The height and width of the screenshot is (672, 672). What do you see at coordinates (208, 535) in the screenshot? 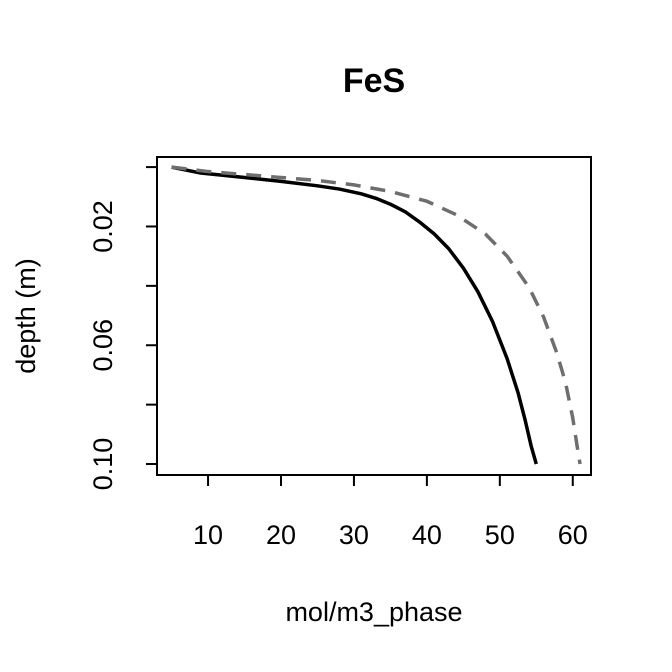
I see `x-tick-label: 10` at bounding box center [208, 535].